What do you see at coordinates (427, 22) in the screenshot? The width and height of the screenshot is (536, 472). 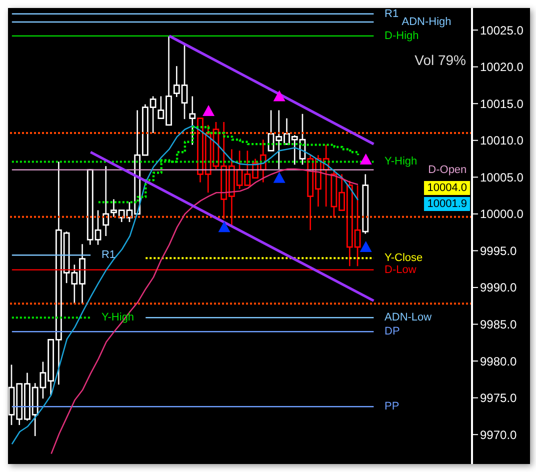 I see `ref-line-label: ADN-High` at bounding box center [427, 22].